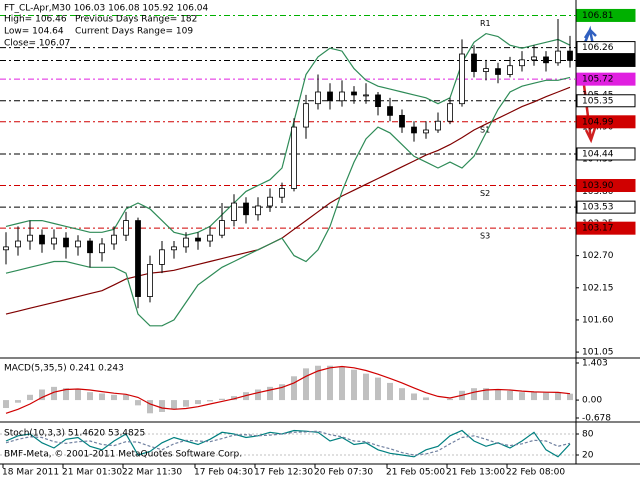 This screenshot has width=640, height=480. Describe the element at coordinates (588, 456) in the screenshot. I see `y-tick-label: 20` at that location.